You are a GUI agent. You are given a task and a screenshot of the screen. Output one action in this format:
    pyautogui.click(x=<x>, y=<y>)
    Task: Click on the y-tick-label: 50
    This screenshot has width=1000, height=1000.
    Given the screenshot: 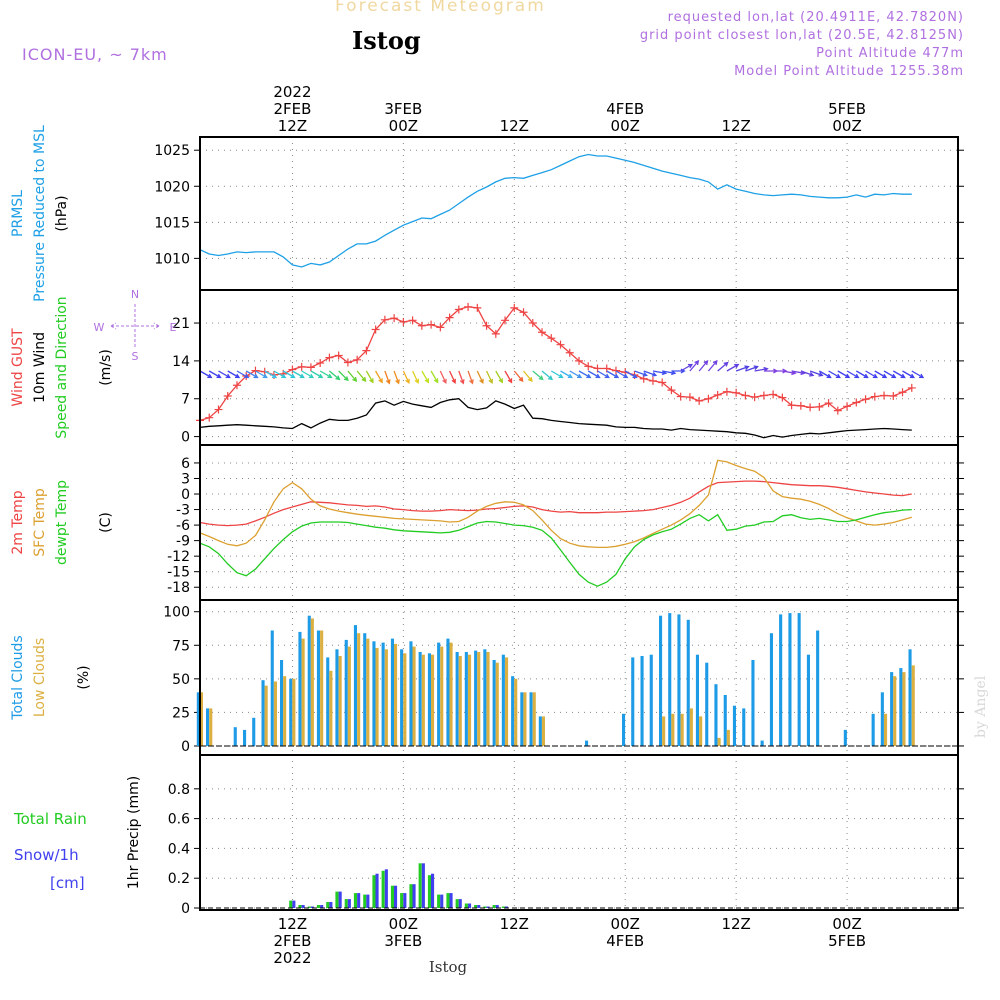 What is the action you would take?
    pyautogui.click(x=181, y=680)
    